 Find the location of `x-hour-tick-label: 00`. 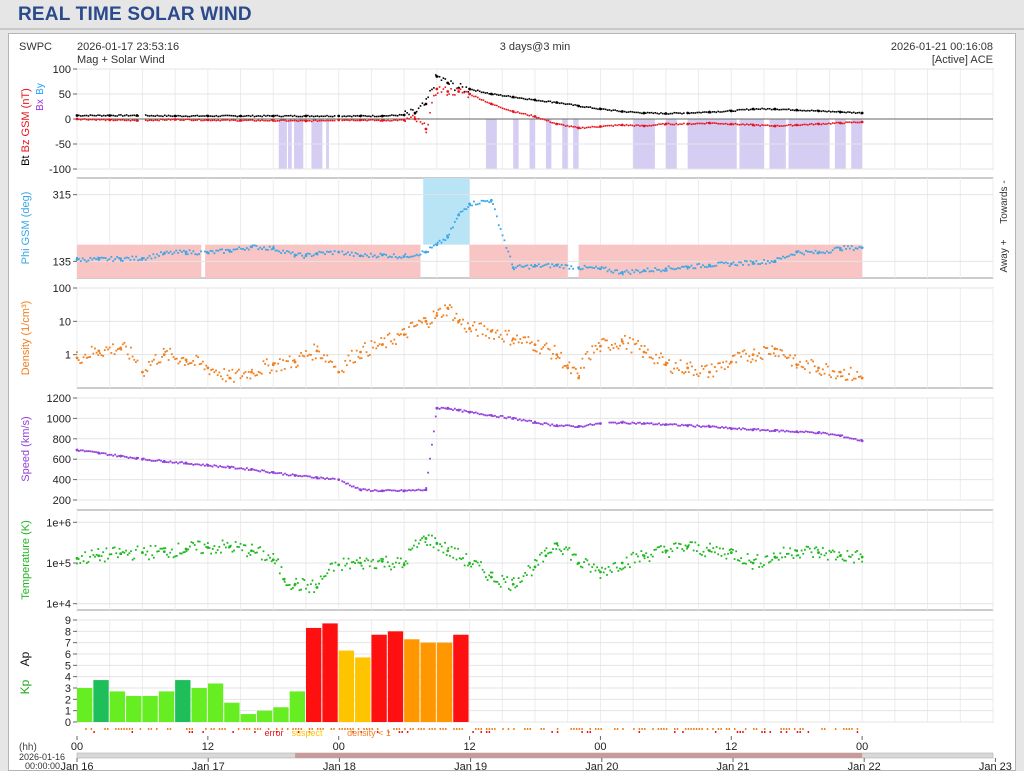

x-hour-tick-label: 00 is located at coordinates (339, 747).